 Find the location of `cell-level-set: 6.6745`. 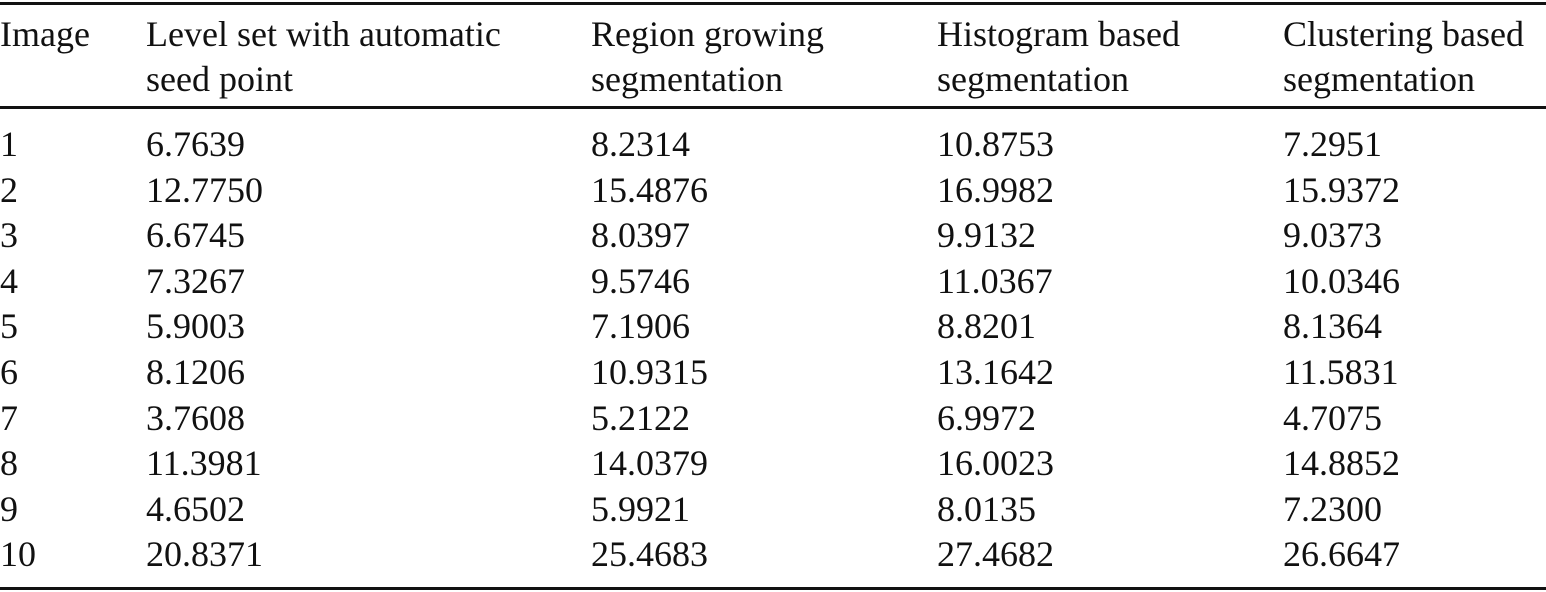

cell-level-set: 6.6745 is located at coordinates (195, 235).